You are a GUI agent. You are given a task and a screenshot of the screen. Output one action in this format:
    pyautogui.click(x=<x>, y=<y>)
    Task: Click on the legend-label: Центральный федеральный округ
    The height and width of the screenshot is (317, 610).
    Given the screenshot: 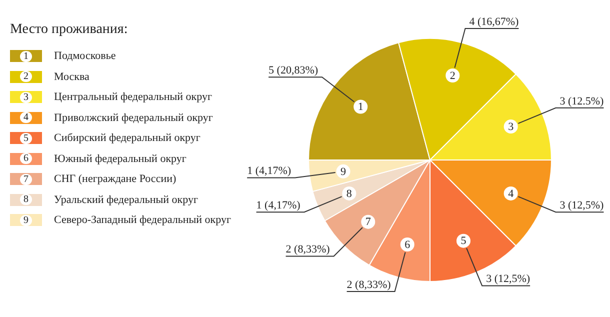 What is the action you would take?
    pyautogui.click(x=133, y=97)
    